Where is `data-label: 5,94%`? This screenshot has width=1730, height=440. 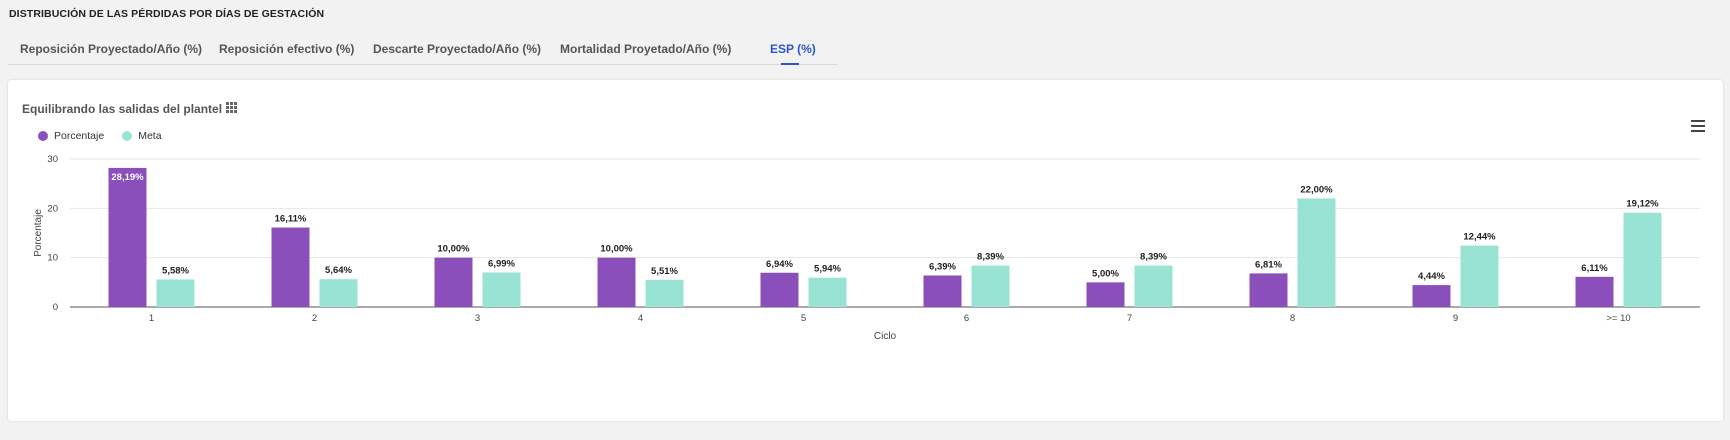 data-label: 5,94% is located at coordinates (827, 269).